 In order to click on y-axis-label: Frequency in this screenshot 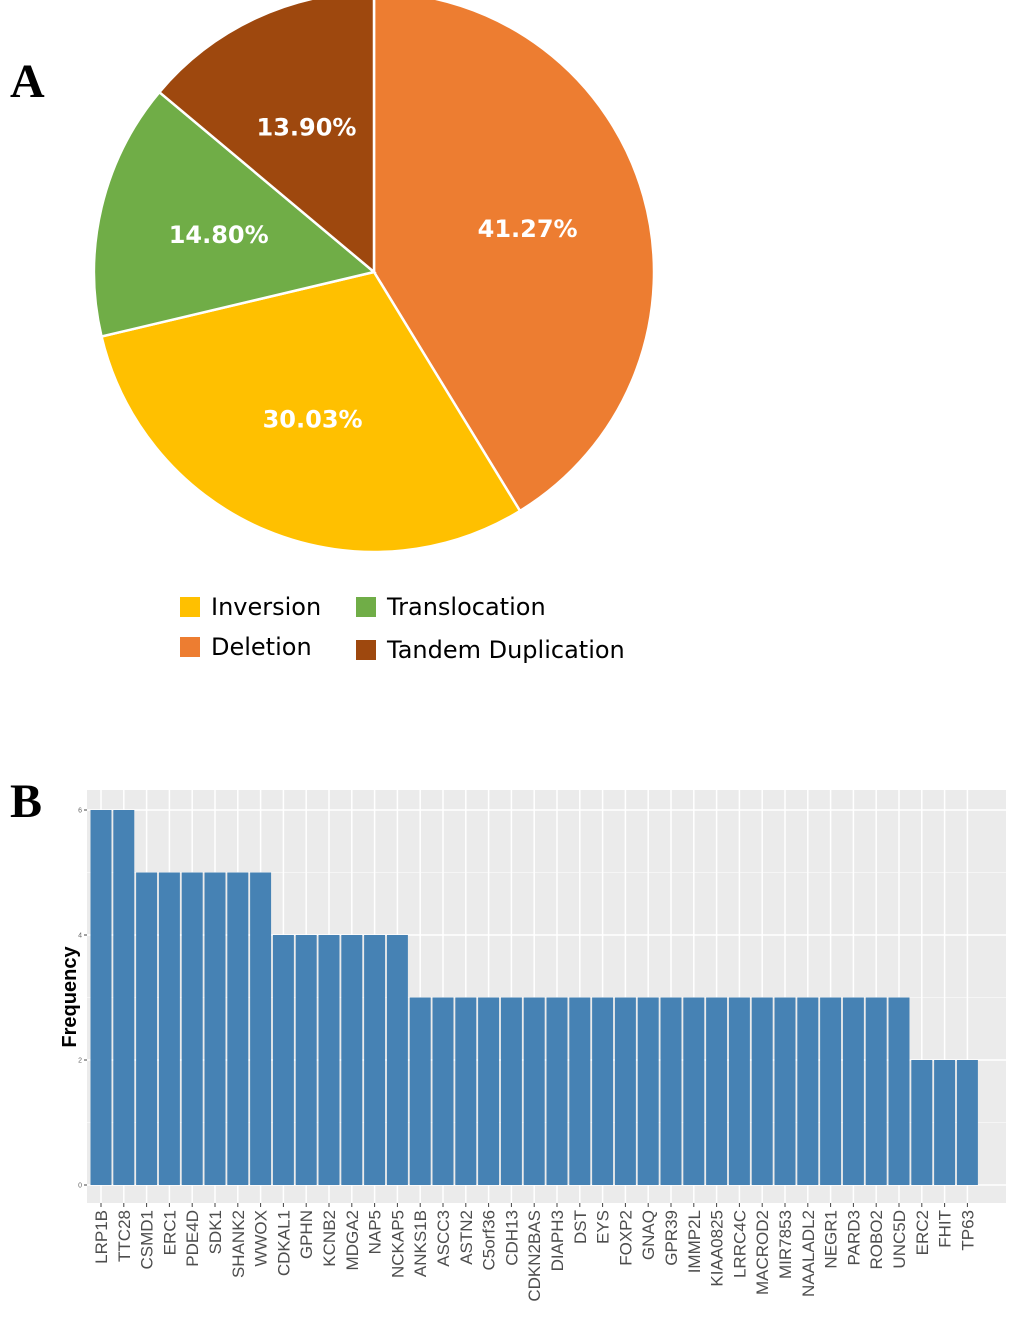, I will do `click(70, 997)`.